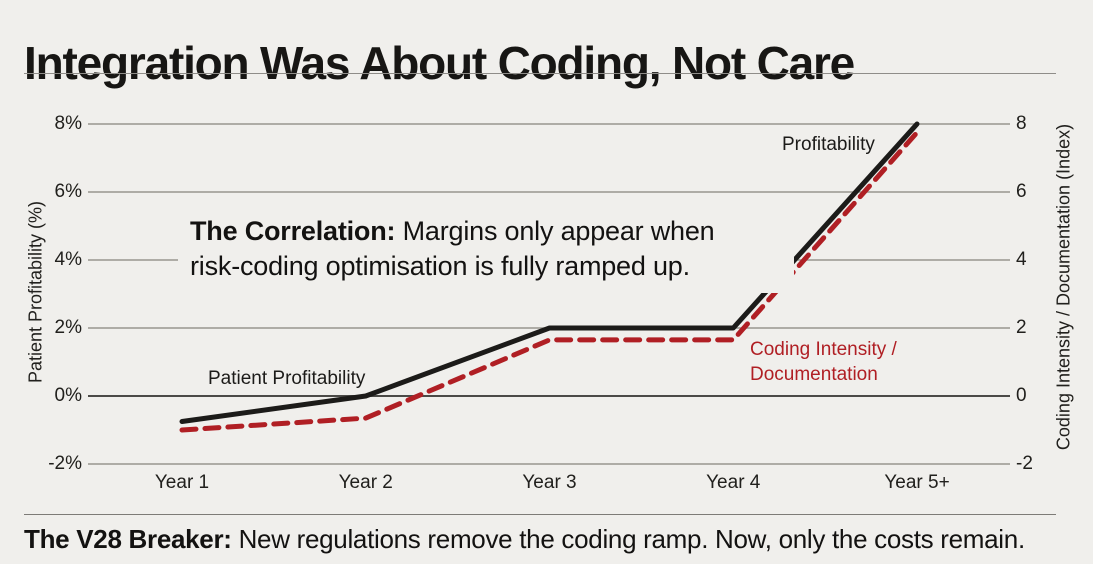 The height and width of the screenshot is (564, 1093). Describe the element at coordinates (823, 362) in the screenshot. I see `series-label-coding-intensity: Coding Intensity / Documentation` at that location.